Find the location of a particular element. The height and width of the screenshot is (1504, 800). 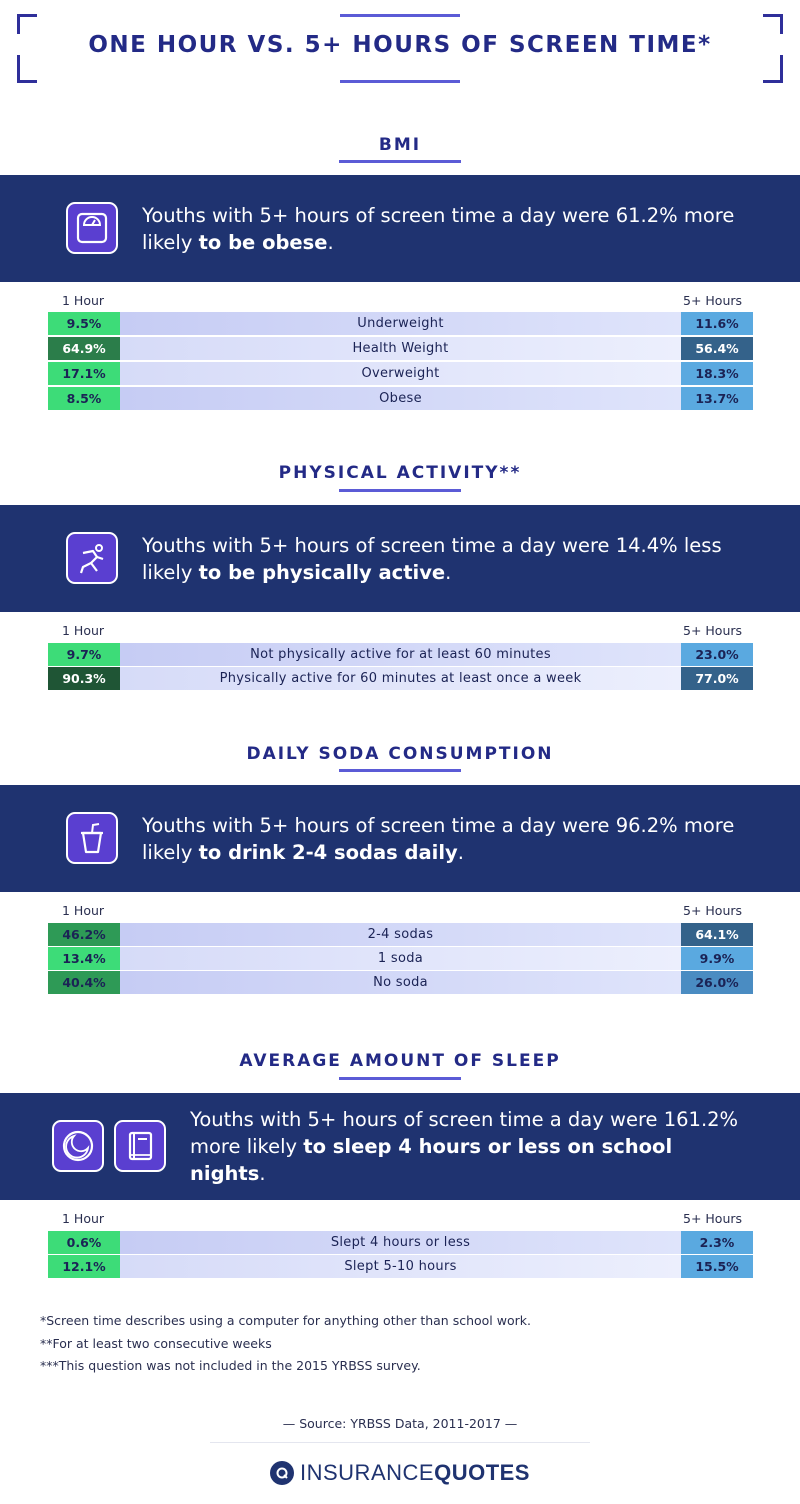

cell-1-hour: 17.1% is located at coordinates (84, 373).